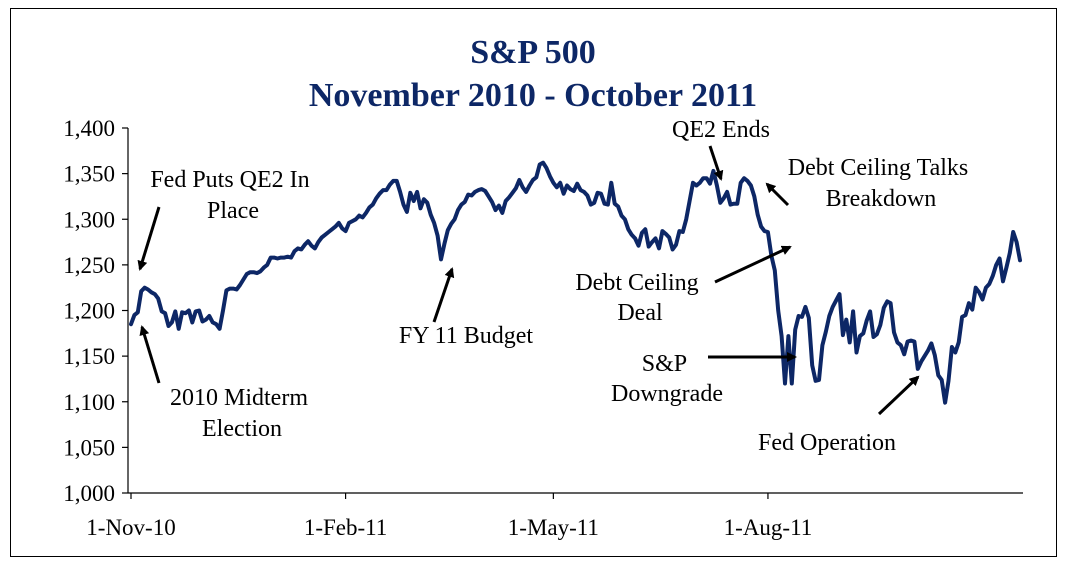  What do you see at coordinates (716, 163) in the screenshot?
I see `arrow-qe2-ends` at bounding box center [716, 163].